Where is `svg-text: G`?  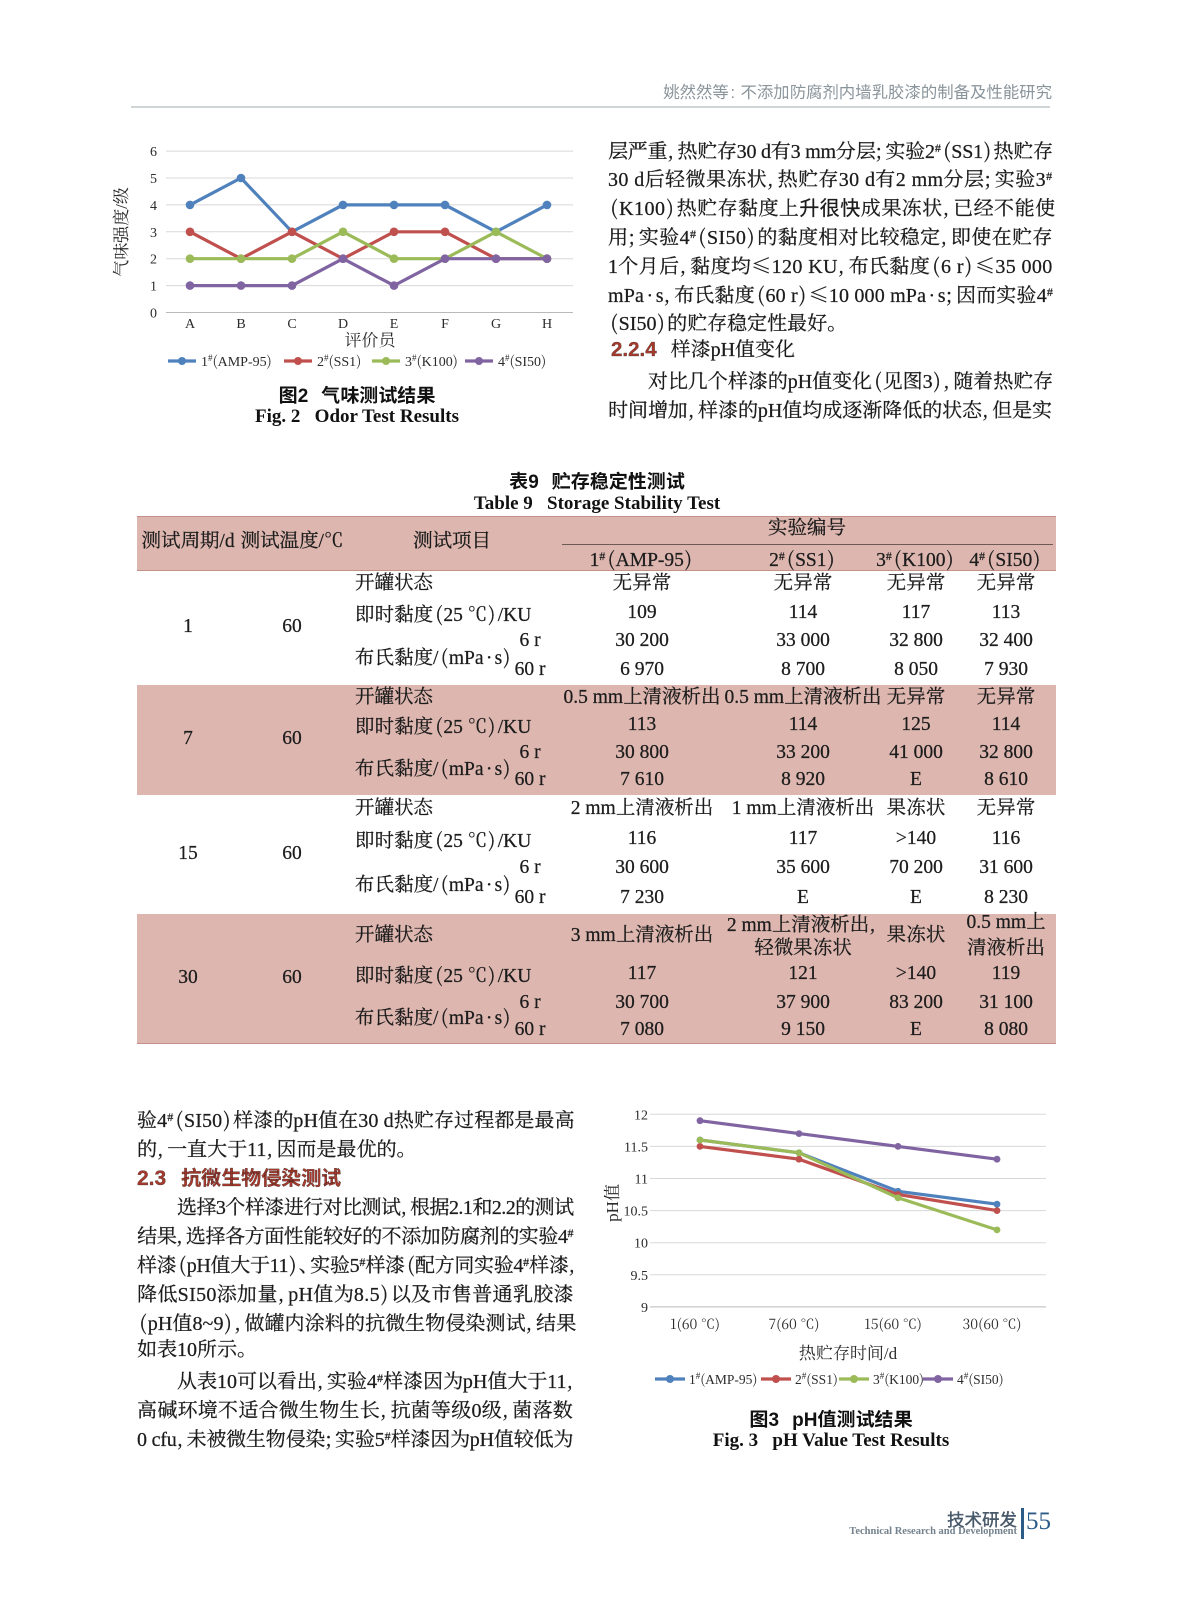
svg-text: G is located at coordinates (496, 324).